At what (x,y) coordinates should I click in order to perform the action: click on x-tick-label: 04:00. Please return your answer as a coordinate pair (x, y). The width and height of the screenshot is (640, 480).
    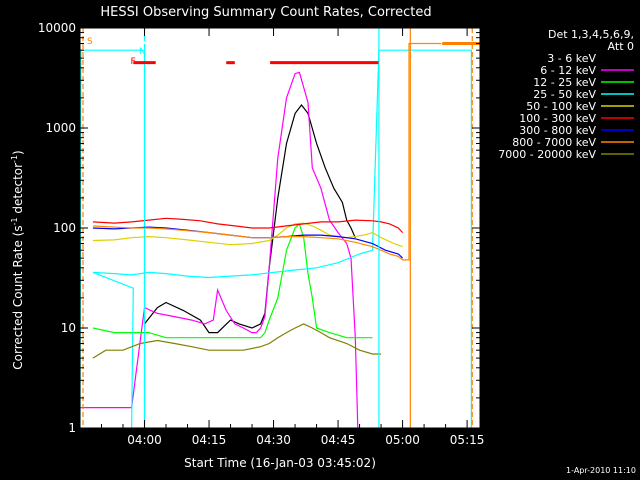
    Looking at the image, I should click on (144, 440).